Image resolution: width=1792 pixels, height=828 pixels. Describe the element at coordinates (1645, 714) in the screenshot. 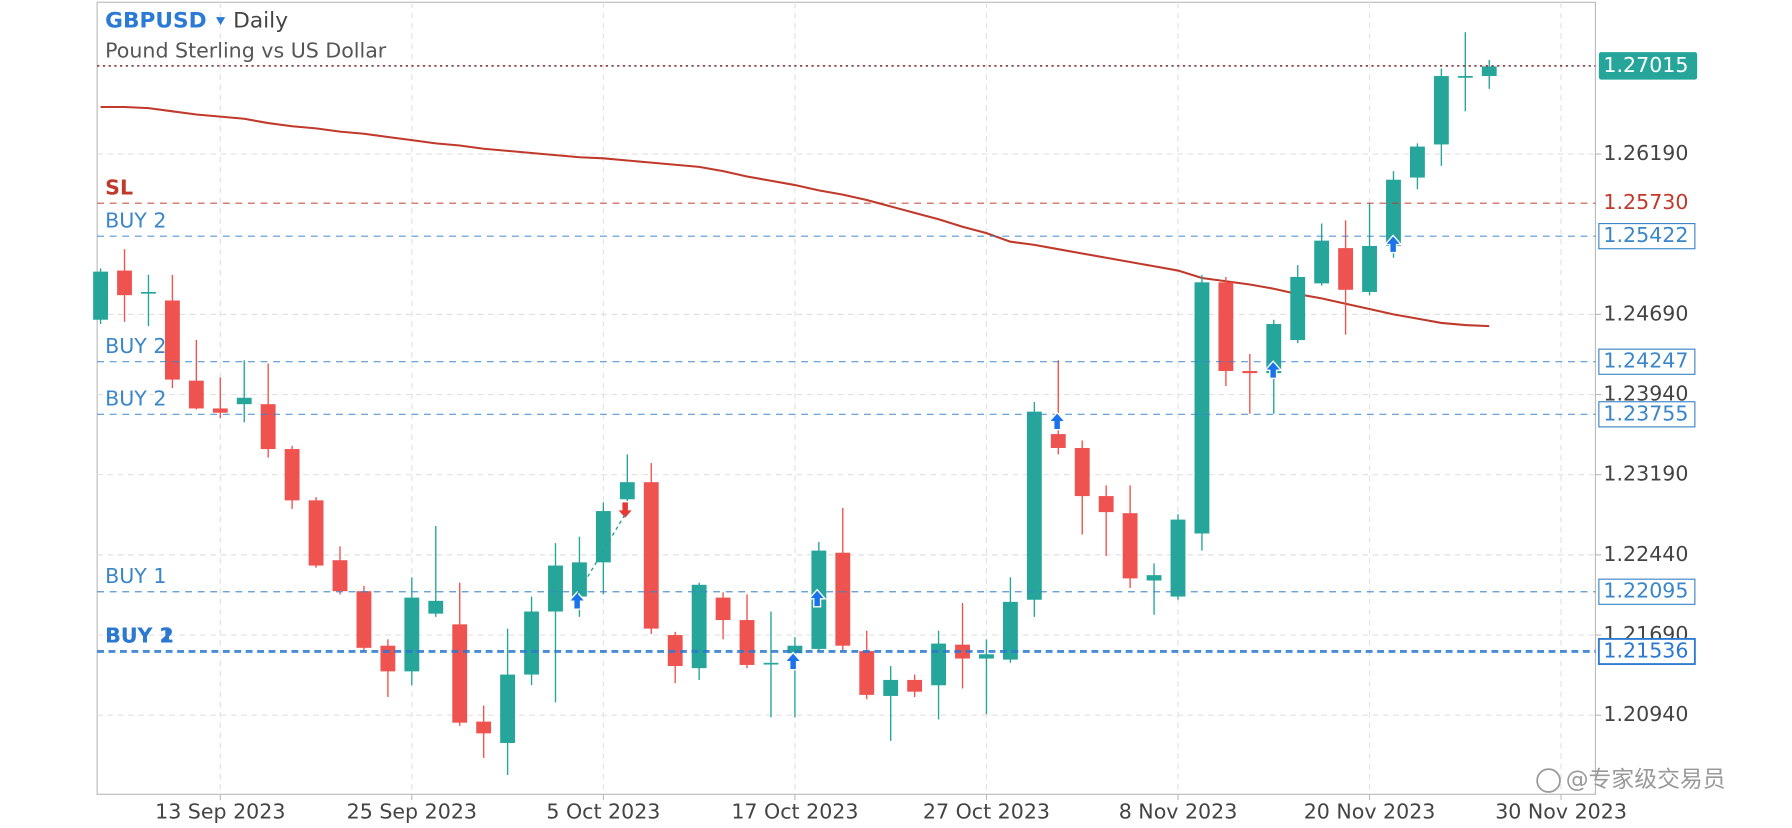

I see `y-tick-label: 1.20940` at that location.